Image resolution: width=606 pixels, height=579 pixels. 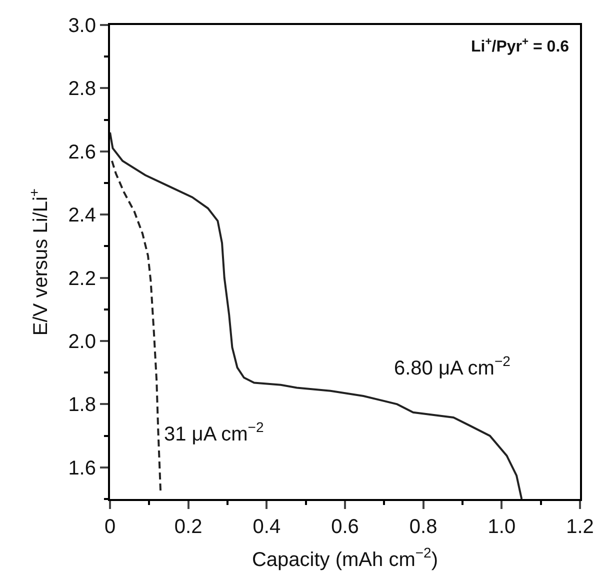 What do you see at coordinates (82, 89) in the screenshot?
I see `y-tick-label: 2.8` at bounding box center [82, 89].